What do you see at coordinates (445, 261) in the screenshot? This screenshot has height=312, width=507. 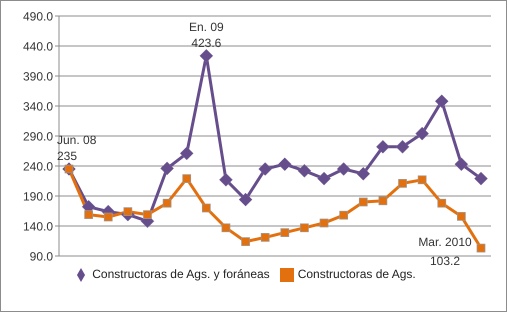 I see `data-label: 103.2` at bounding box center [445, 261].